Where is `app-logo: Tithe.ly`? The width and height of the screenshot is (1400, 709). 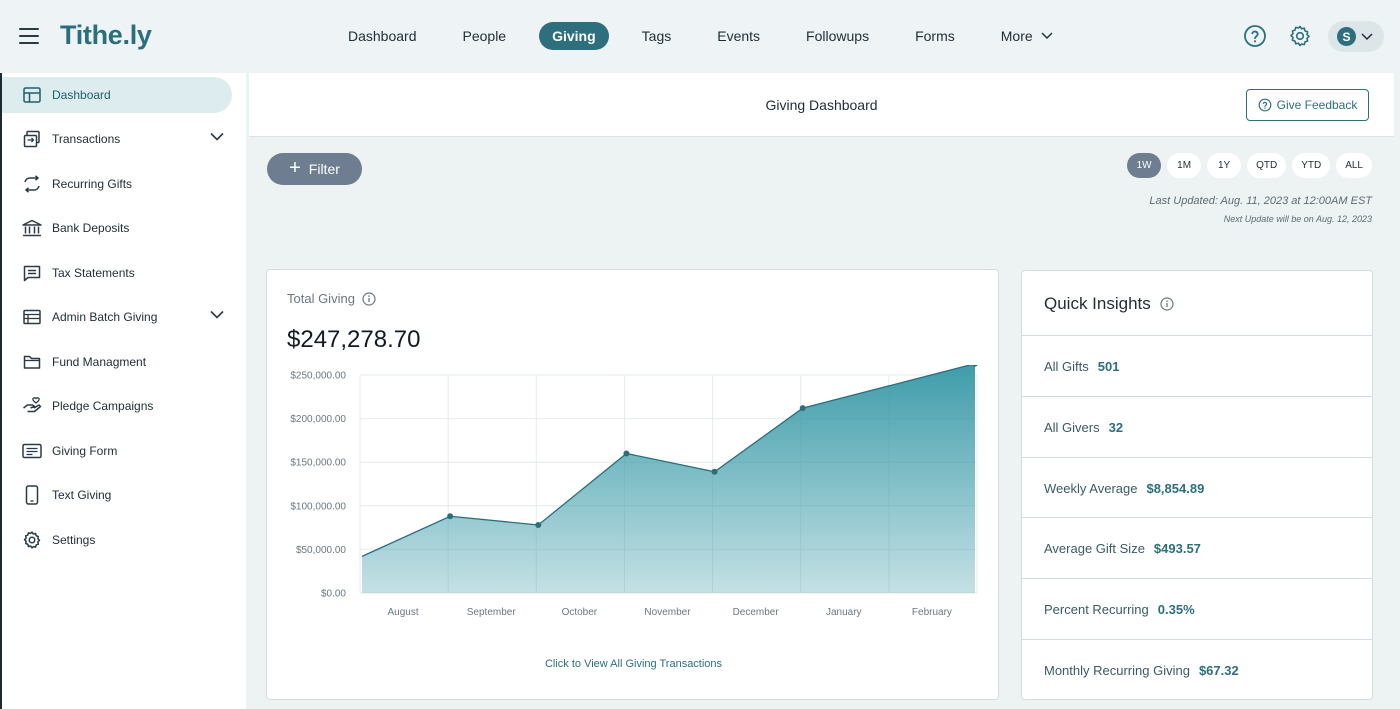
app-logo: Tithe.ly is located at coordinates (106, 35).